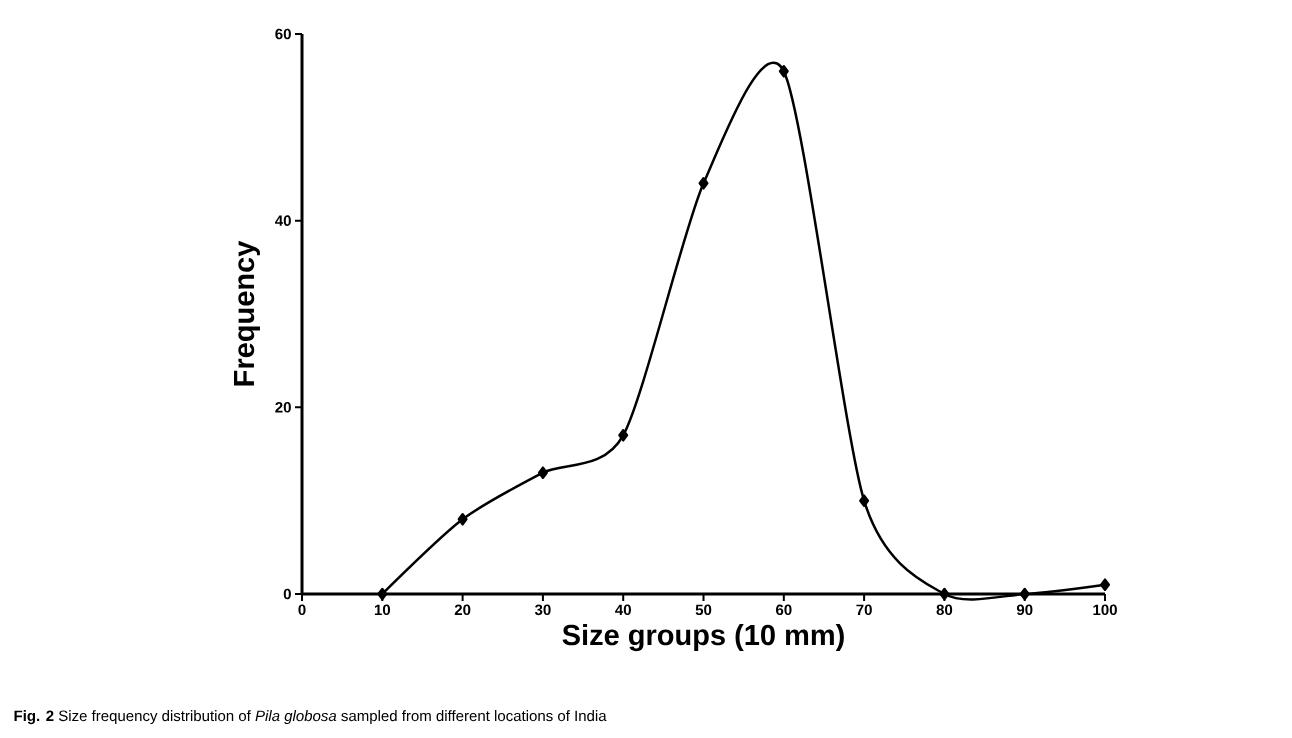 This screenshot has height=738, width=1292. I want to click on y-tick-label: 20, so click(283, 407).